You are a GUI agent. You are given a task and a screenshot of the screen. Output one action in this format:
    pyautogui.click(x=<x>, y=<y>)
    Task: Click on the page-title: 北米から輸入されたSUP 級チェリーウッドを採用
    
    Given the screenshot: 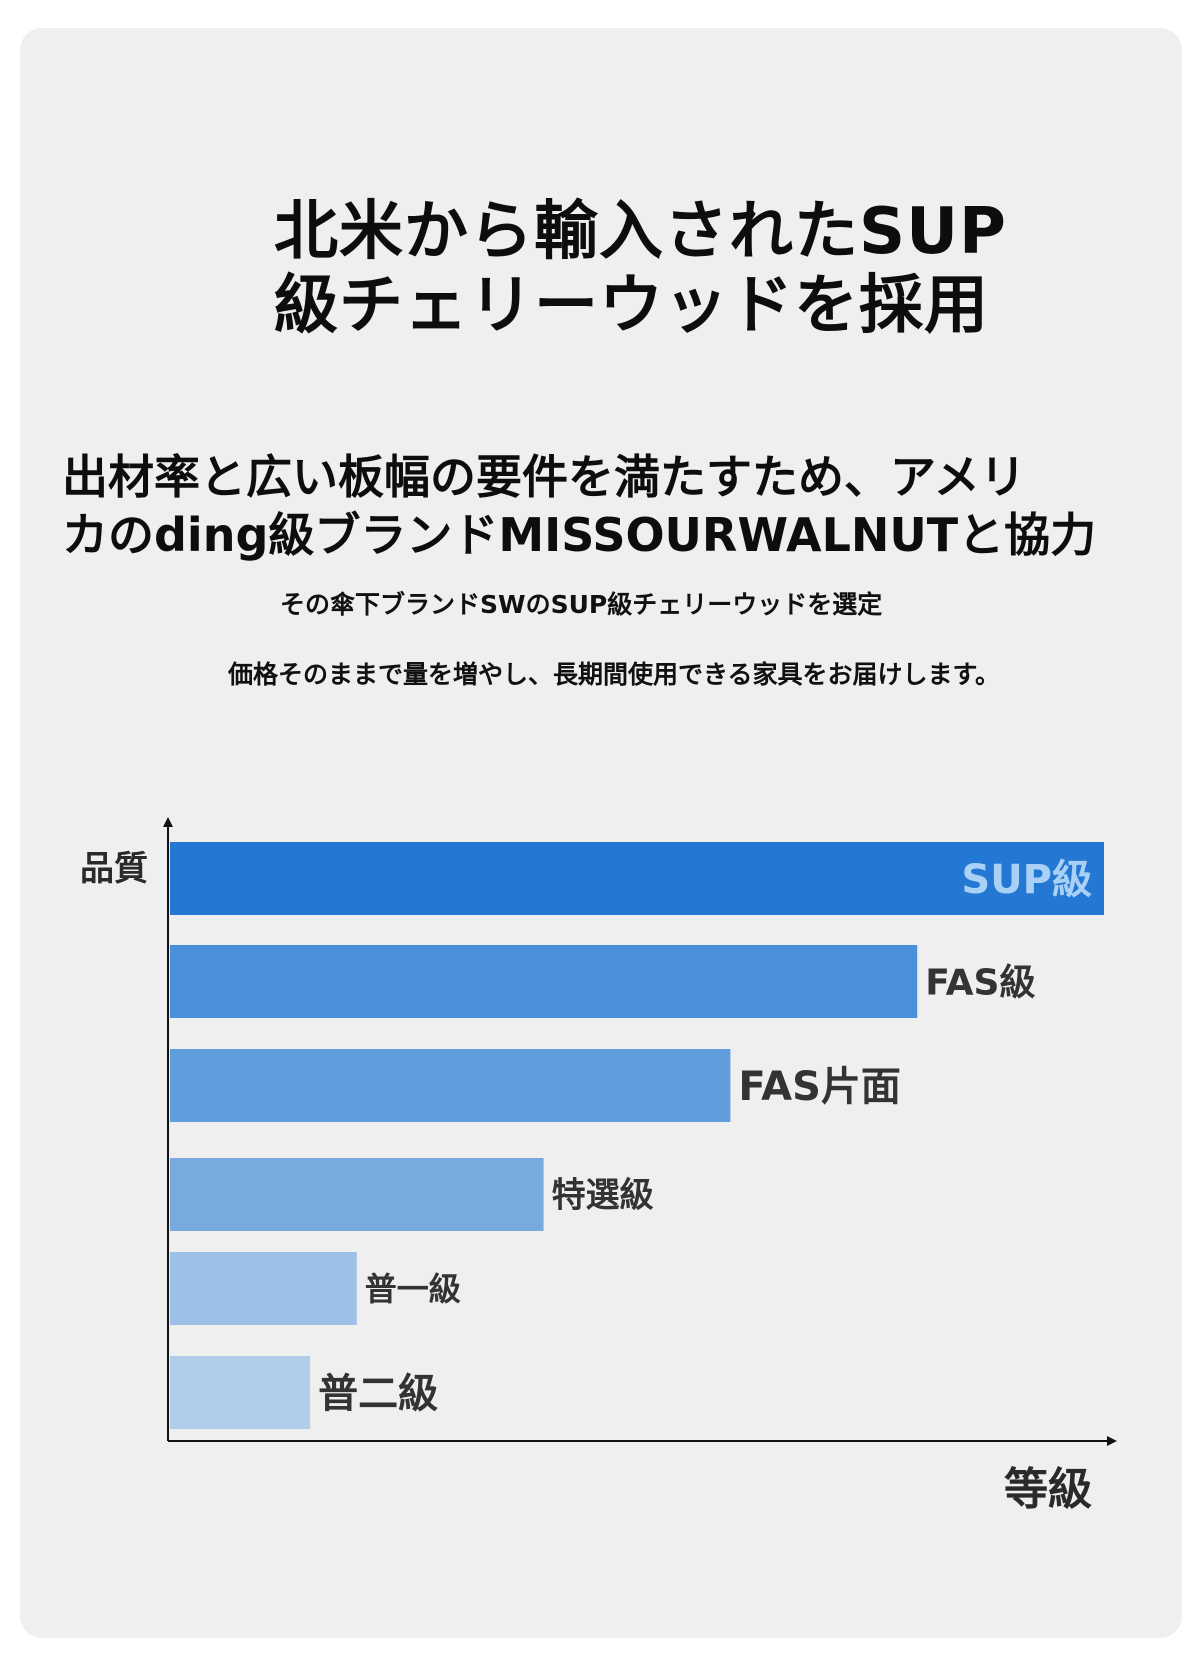 What is the action you would take?
    pyautogui.click(x=640, y=269)
    